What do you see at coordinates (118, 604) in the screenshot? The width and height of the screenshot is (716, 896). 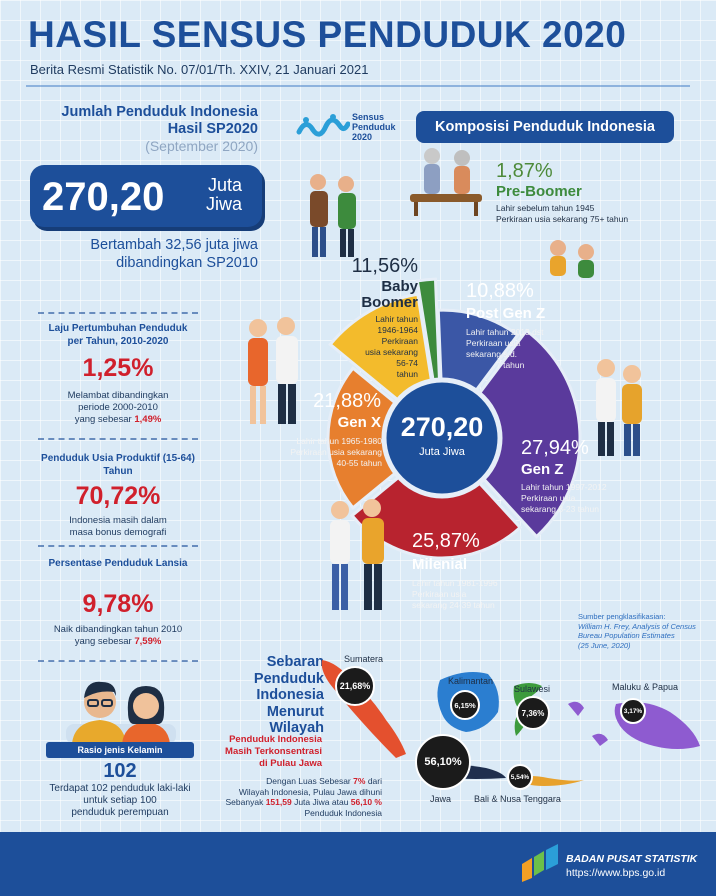 I see `stat-value-elderly: 9,78%` at bounding box center [118, 604].